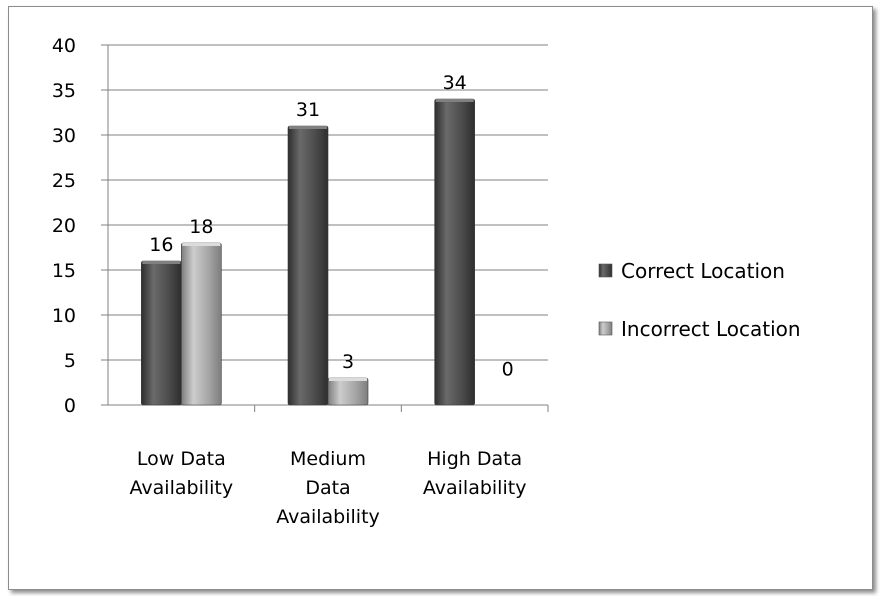 The image size is (884, 596). I want to click on y-tick-label: 5, so click(70, 361).